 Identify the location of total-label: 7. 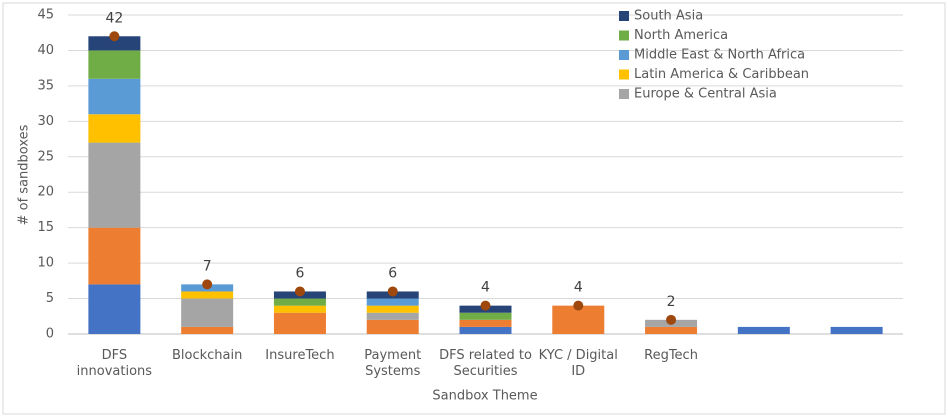
(207, 266).